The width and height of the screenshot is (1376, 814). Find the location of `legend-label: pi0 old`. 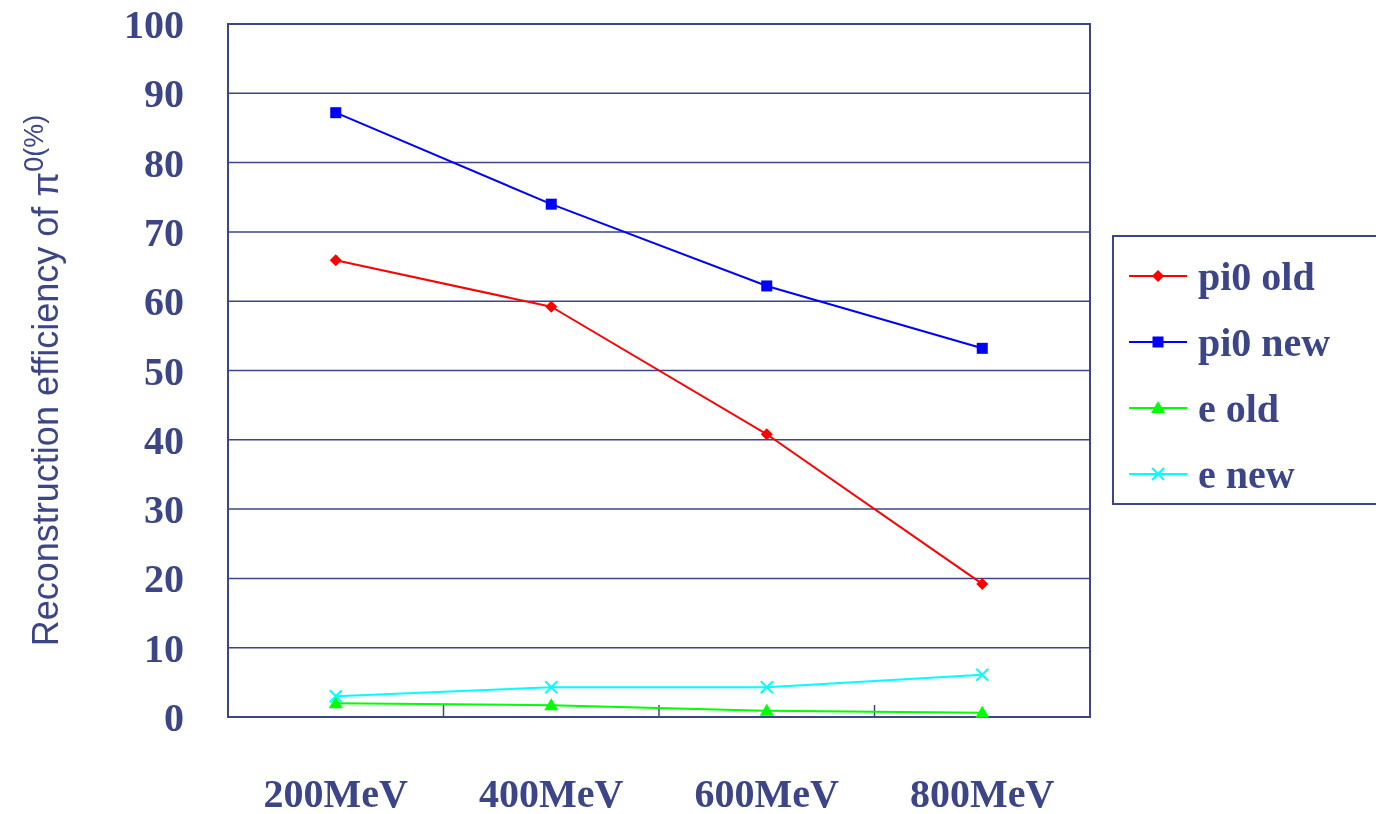

legend-label: pi0 old is located at coordinates (1256, 276).